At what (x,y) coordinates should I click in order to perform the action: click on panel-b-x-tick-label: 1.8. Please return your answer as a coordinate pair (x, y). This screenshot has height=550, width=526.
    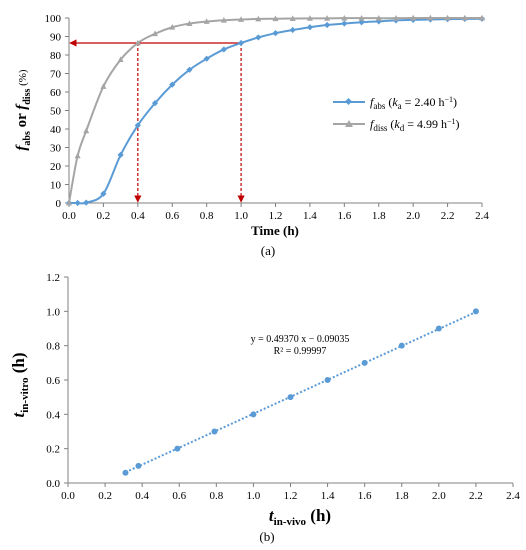
    Looking at the image, I should click on (402, 496).